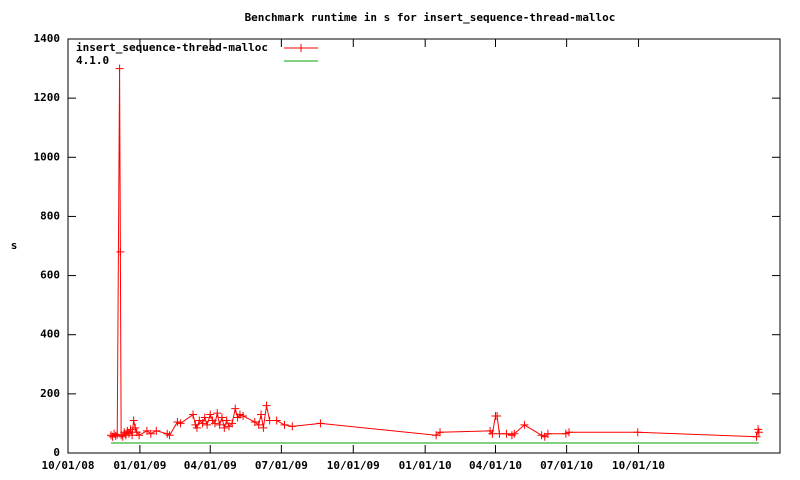 This screenshot has width=800, height=480. I want to click on y-tick-label: 400, so click(50, 334).